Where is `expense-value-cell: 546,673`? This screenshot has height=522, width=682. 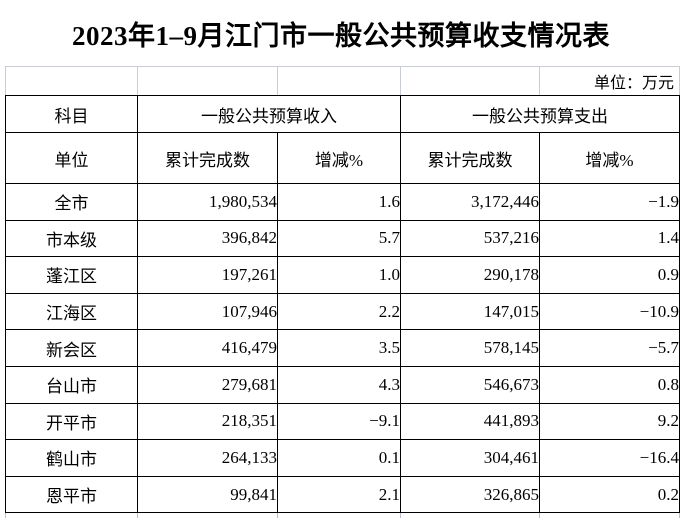 expense-value-cell: 546,673 is located at coordinates (470, 384).